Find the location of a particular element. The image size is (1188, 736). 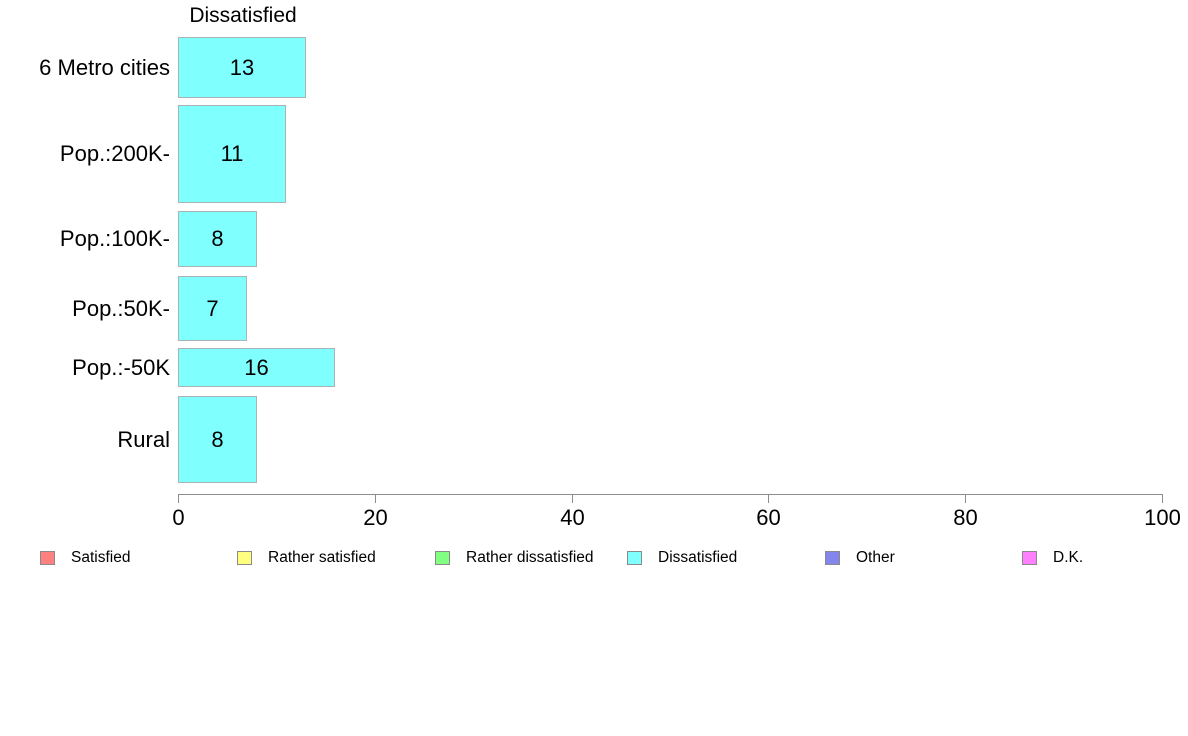

category-label: Pop.:100K- is located at coordinates (114, 238).